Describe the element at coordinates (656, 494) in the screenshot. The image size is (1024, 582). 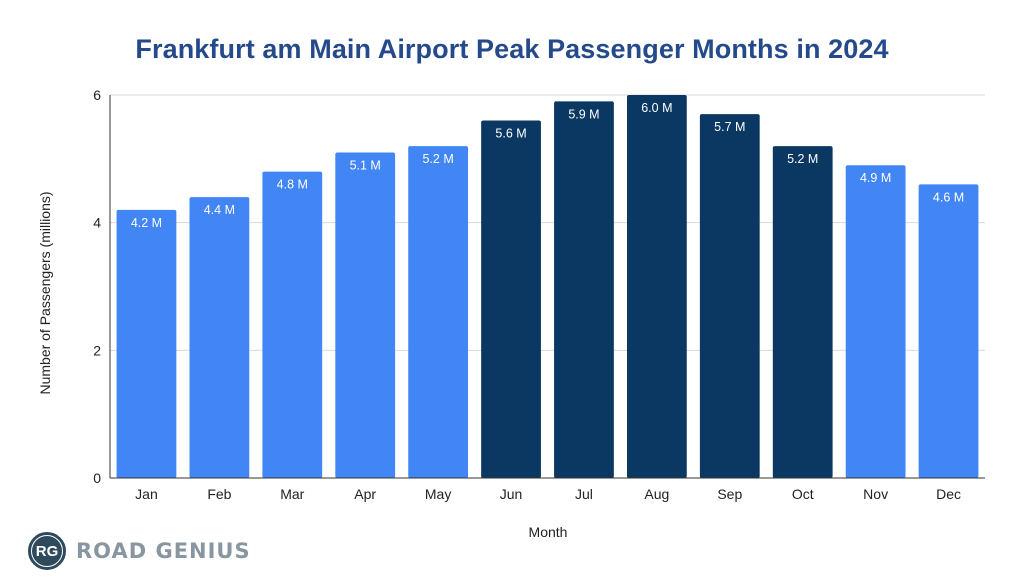
I see `x-tick-label: Aug` at that location.